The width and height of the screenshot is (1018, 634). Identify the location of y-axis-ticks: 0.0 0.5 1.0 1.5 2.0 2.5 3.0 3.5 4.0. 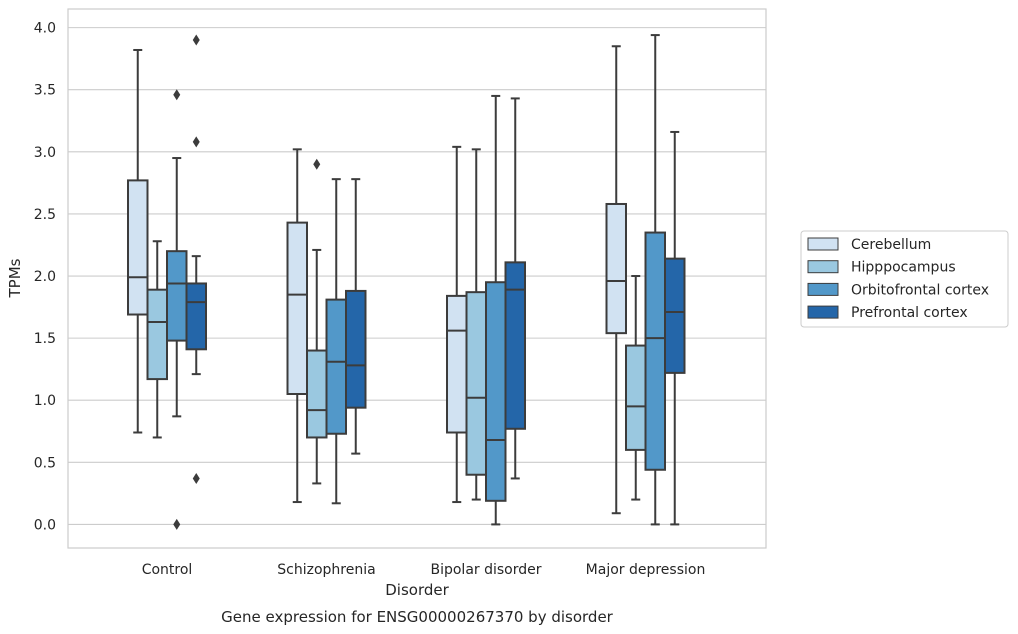
(45, 277).